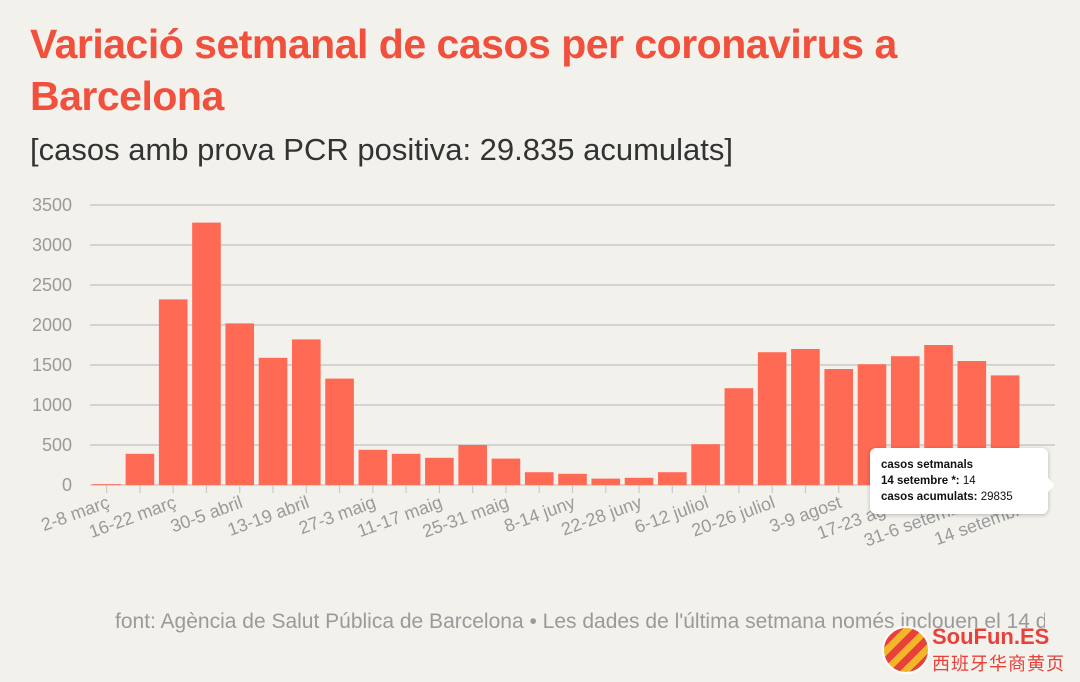  I want to click on tooltip-cumulative-row: casos acumulats: 29835, so click(959, 497).